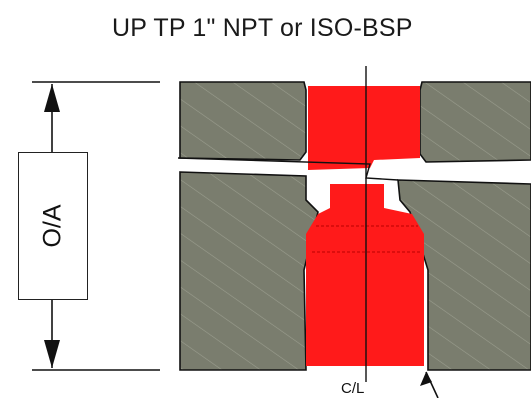  I want to click on dimension-arrow-down, so click(52, 354).